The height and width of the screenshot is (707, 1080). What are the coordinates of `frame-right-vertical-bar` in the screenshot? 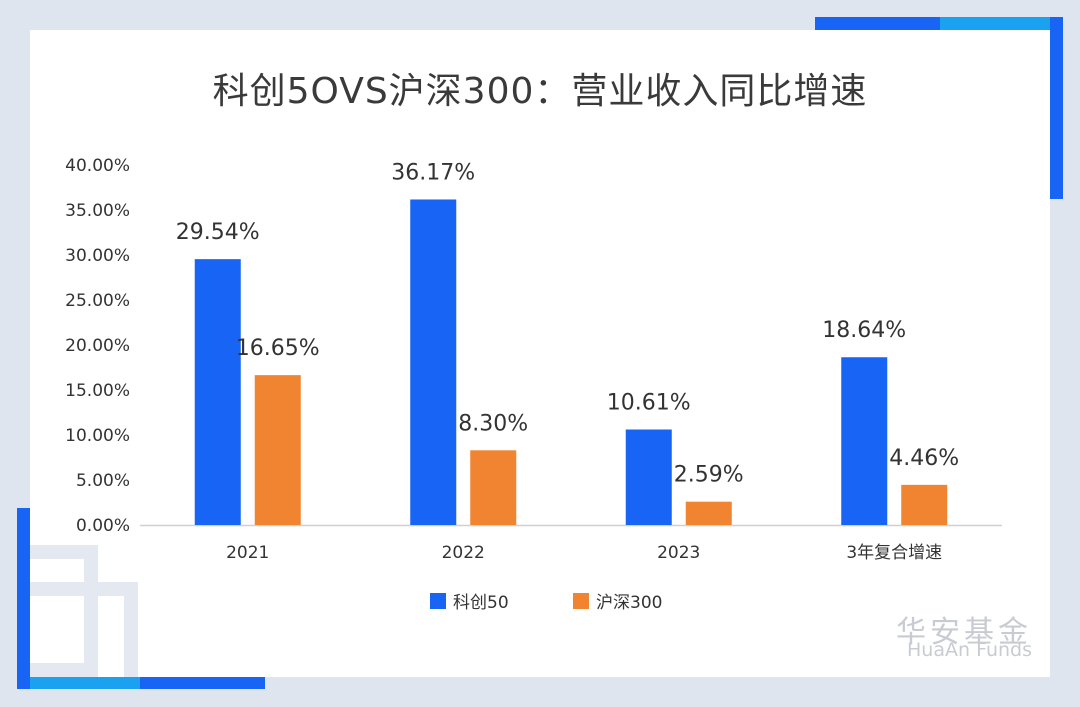 It's located at (1056, 108).